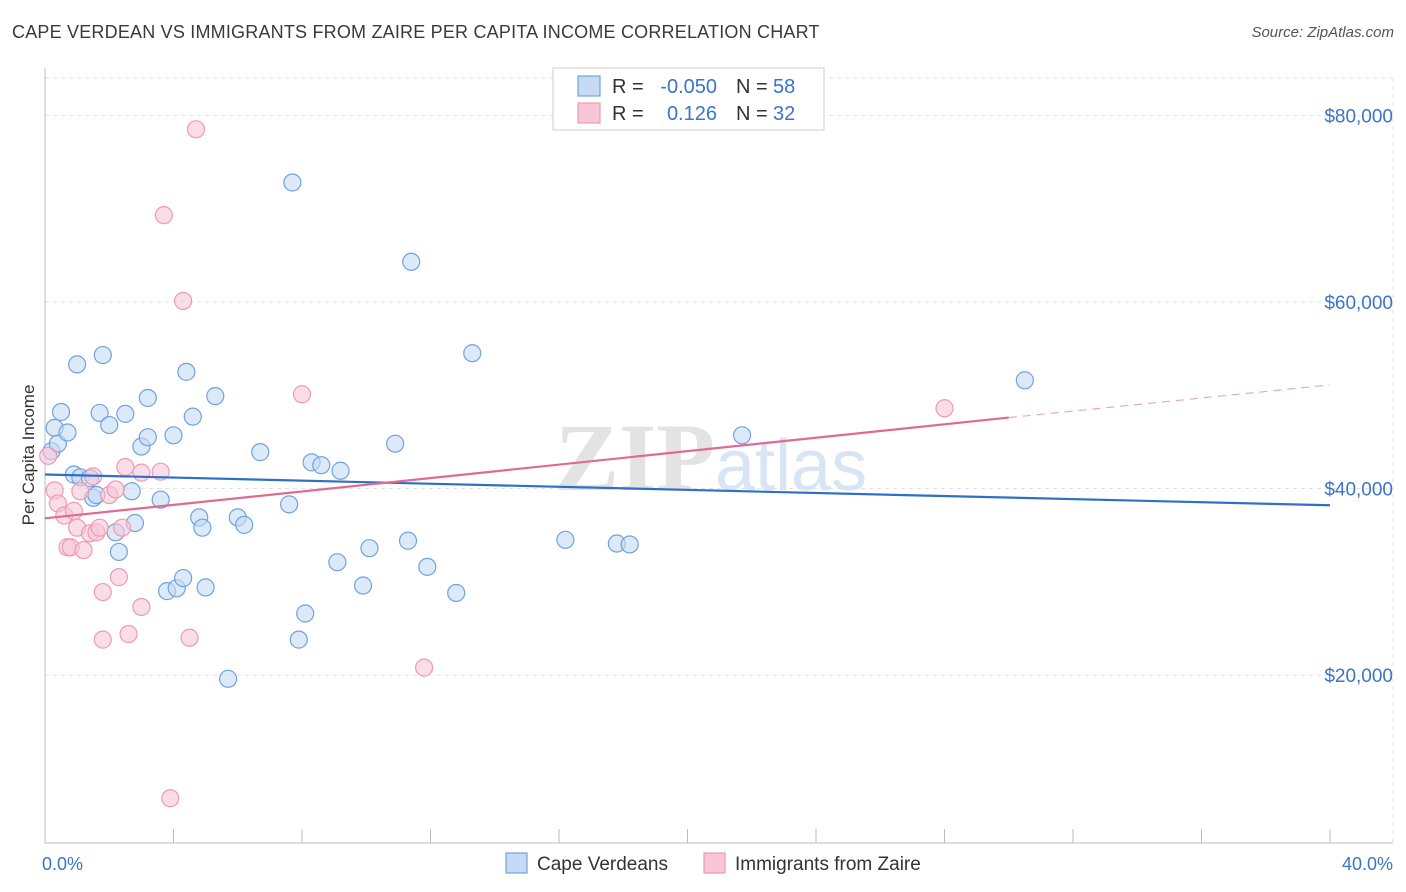 Image resolution: width=1406 pixels, height=892 pixels. I want to click on legend: R = -0.050 N = 58 R = 0.126 N = 32, so click(688, 99).